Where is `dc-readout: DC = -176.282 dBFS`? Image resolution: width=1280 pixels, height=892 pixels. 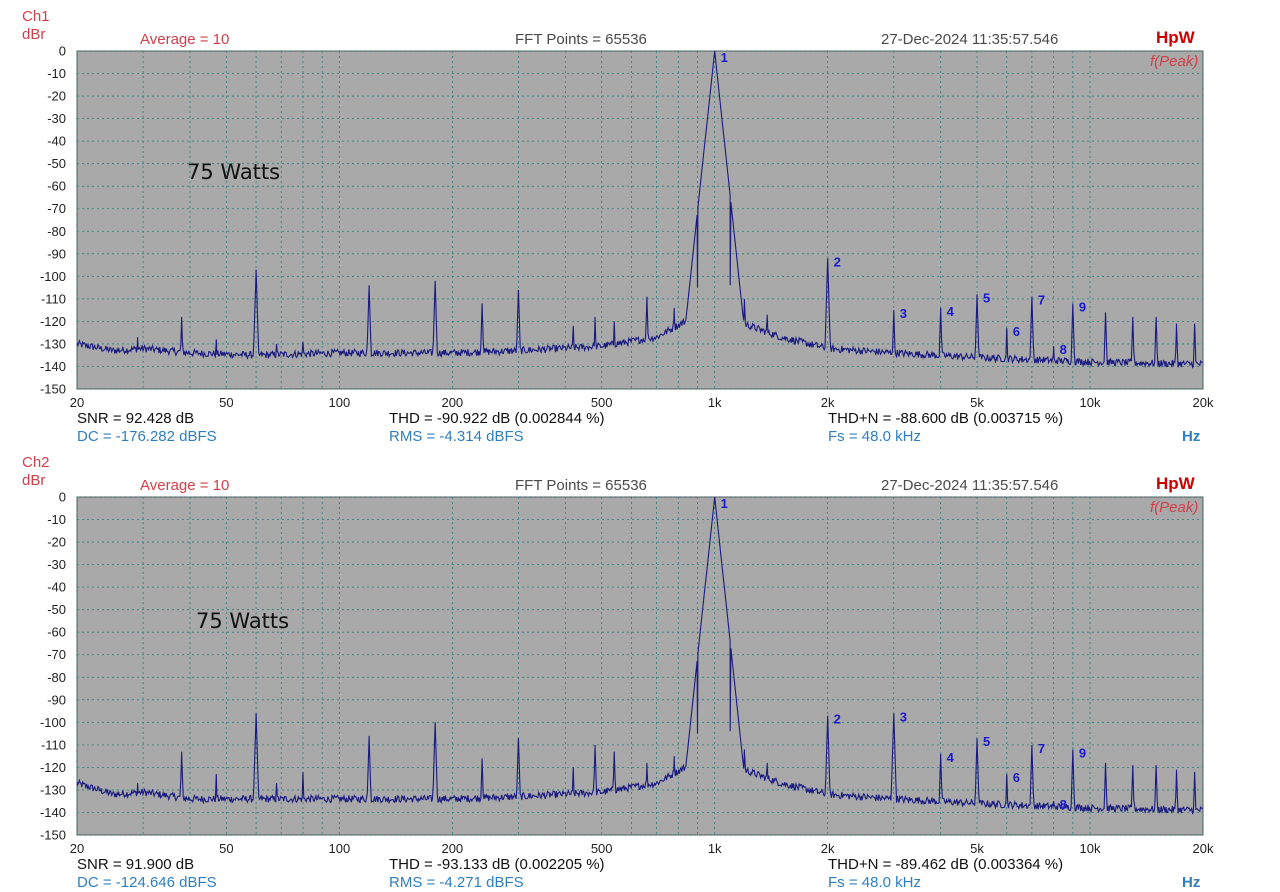
dc-readout: DC = -176.282 dBFS is located at coordinates (147, 436).